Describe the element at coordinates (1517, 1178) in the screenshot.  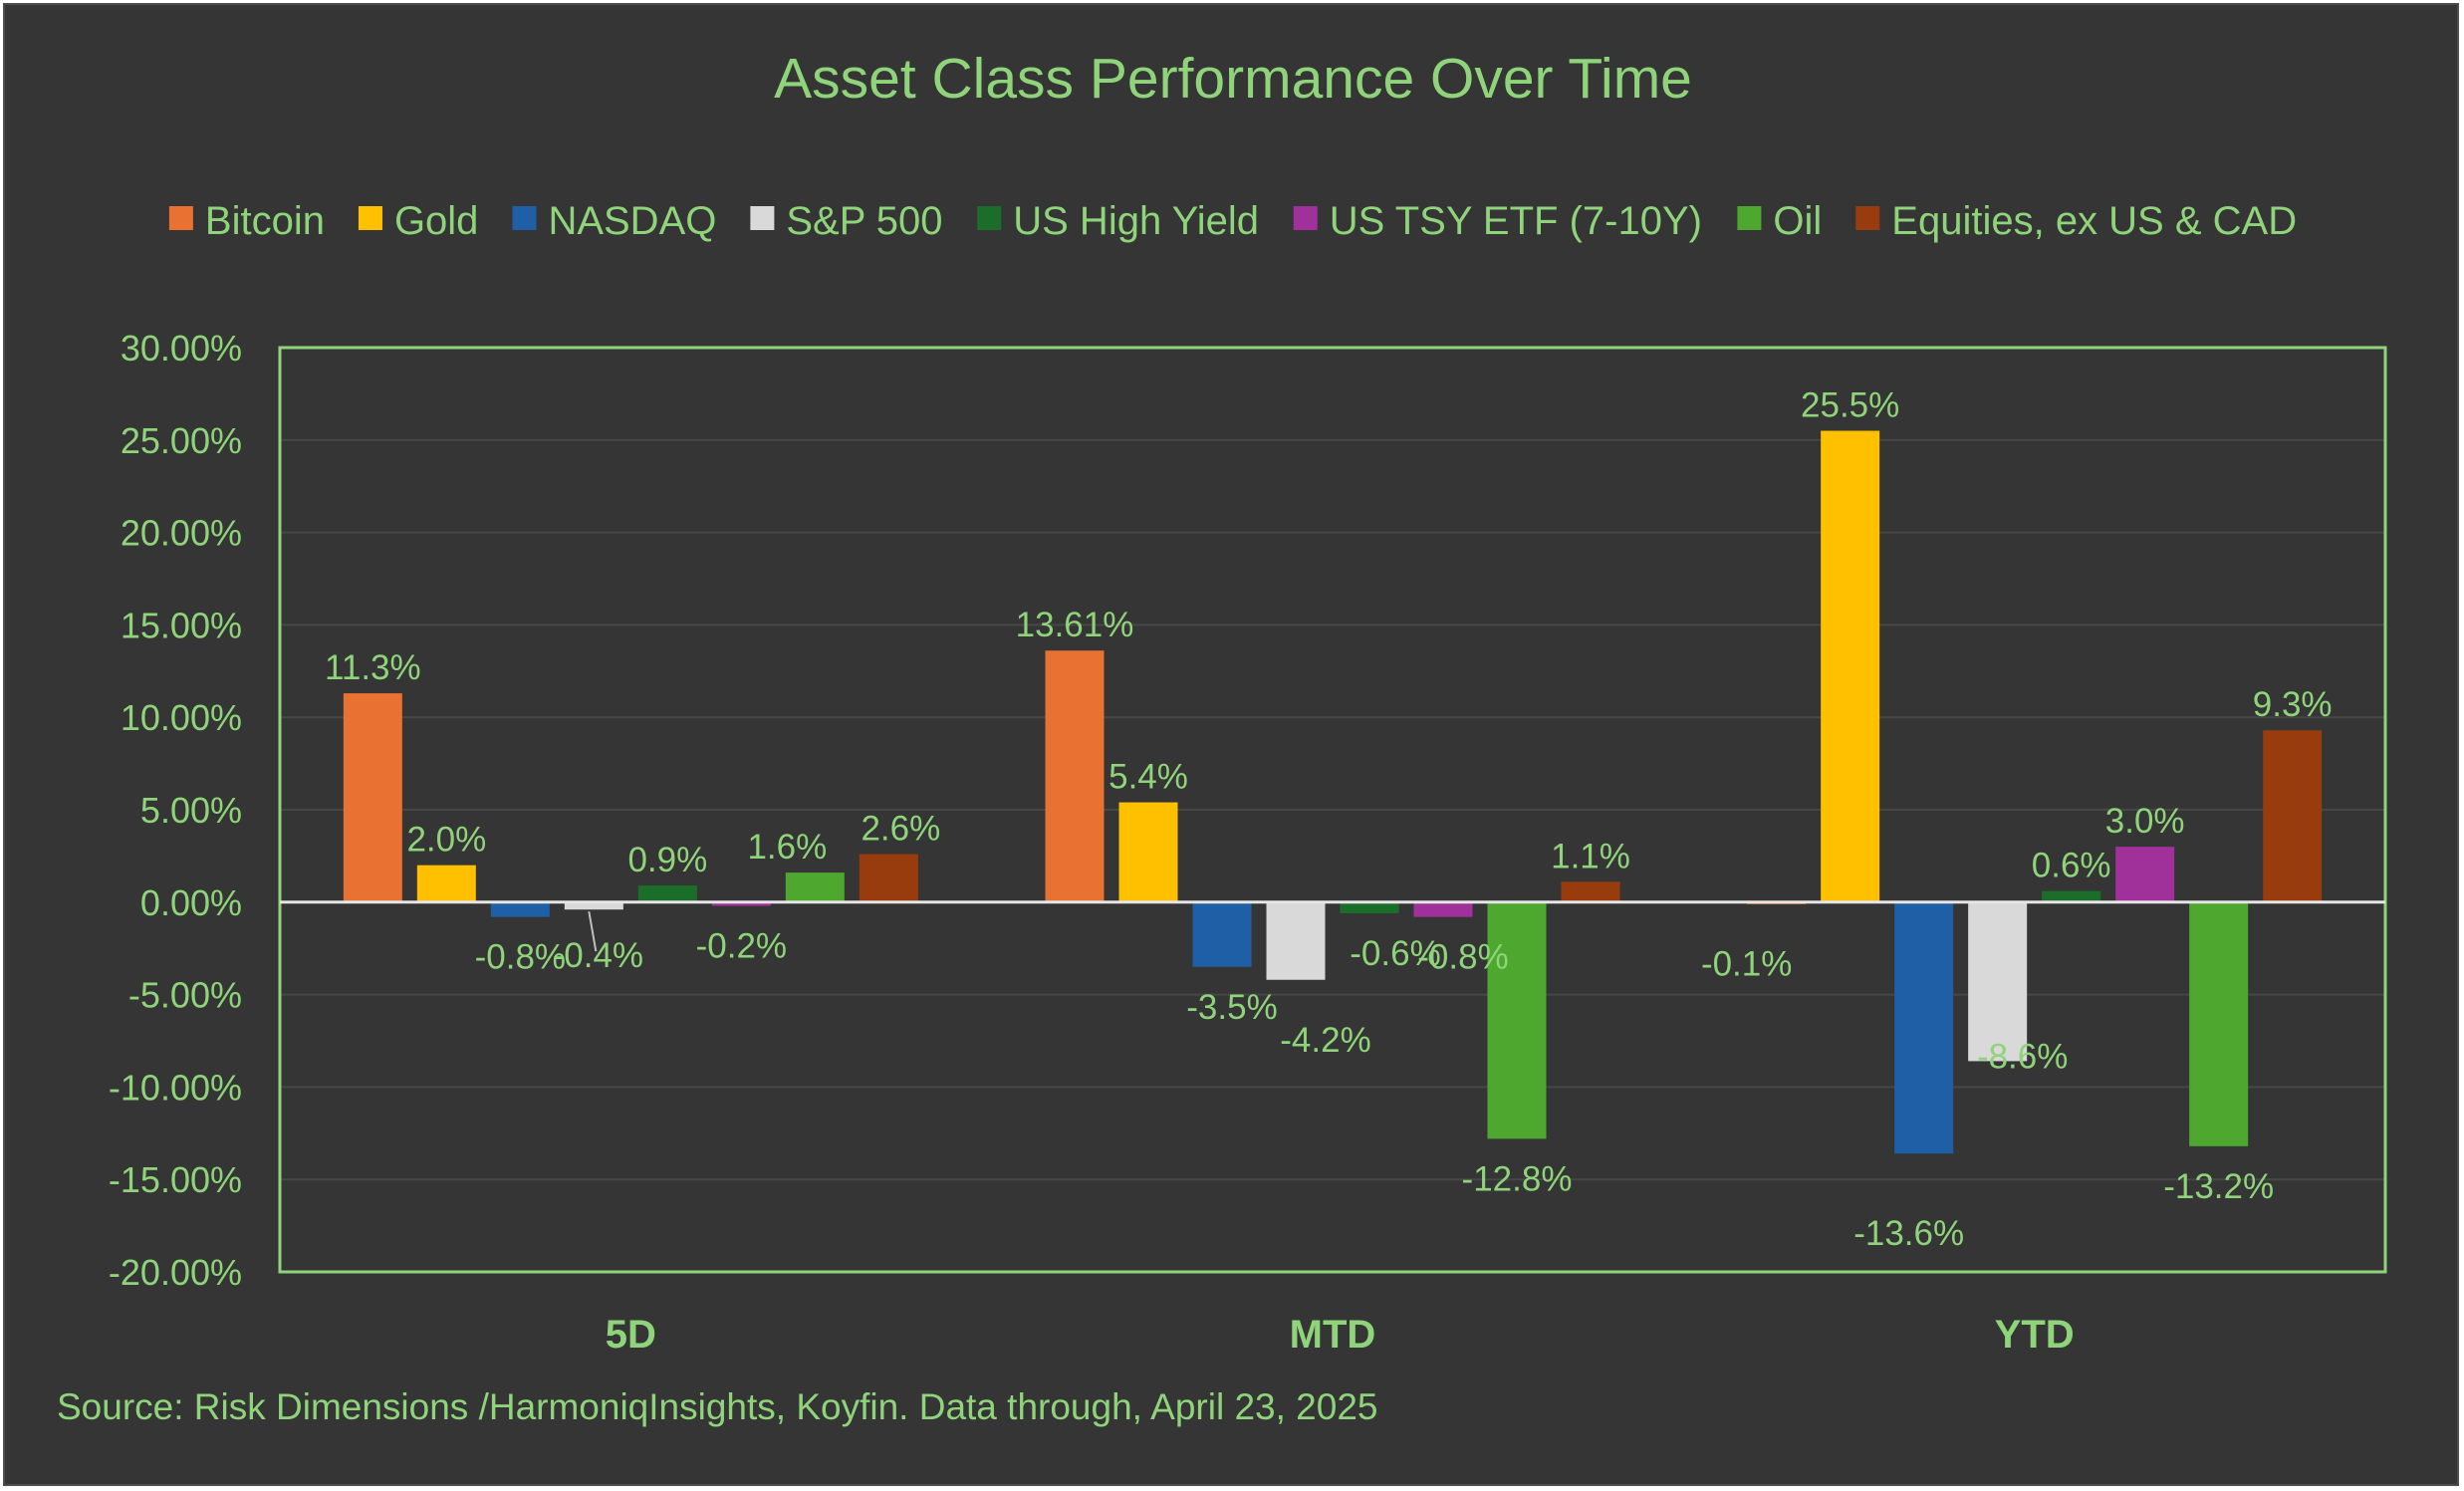
I see `data-label-mtd-oil: -12.8%` at that location.